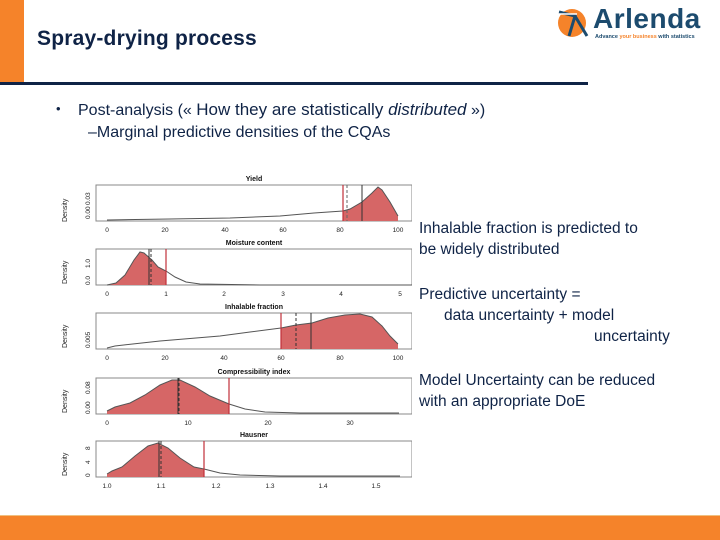 This screenshot has height=540, width=720. What do you see at coordinates (88, 280) in the screenshot?
I see `svg-text: 0.0` at bounding box center [88, 280].